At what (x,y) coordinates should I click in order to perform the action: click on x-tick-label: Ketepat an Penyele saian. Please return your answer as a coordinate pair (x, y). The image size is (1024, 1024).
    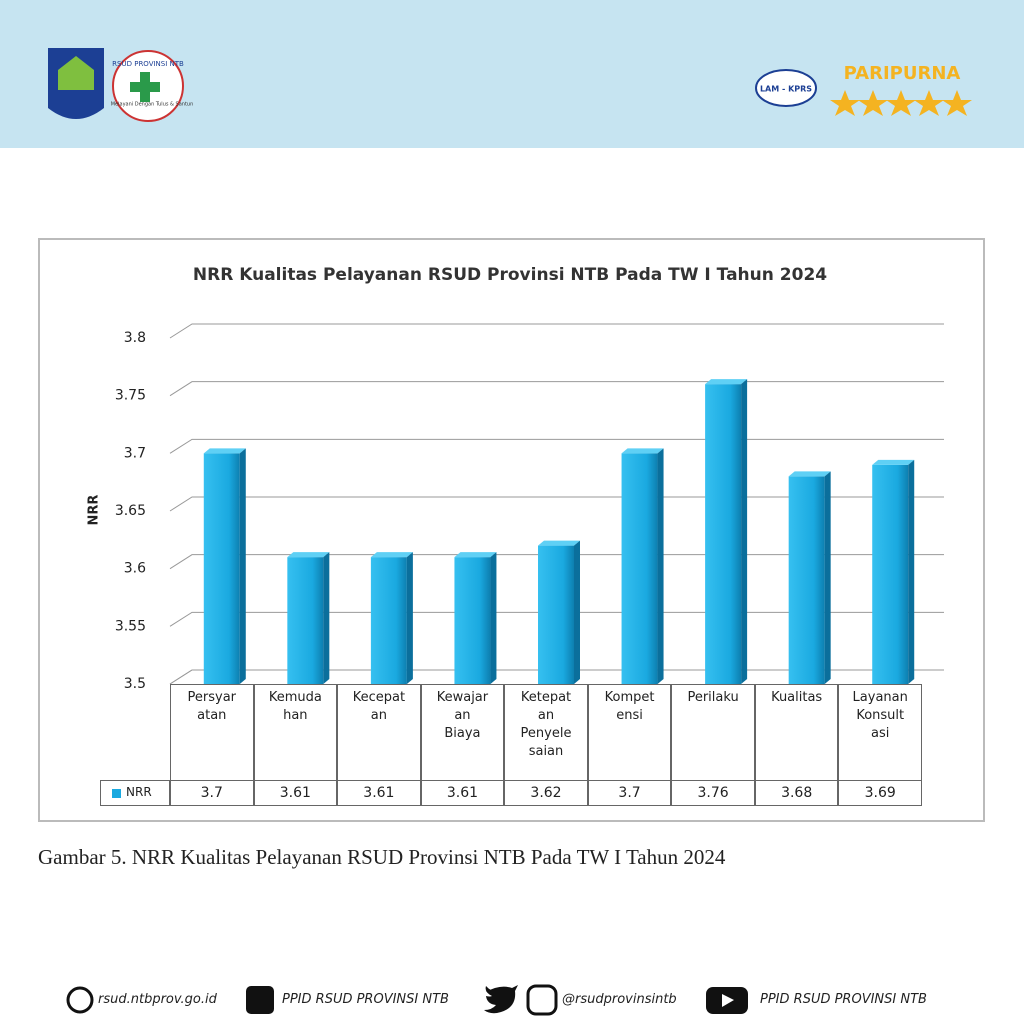
    Looking at the image, I should click on (546, 732).